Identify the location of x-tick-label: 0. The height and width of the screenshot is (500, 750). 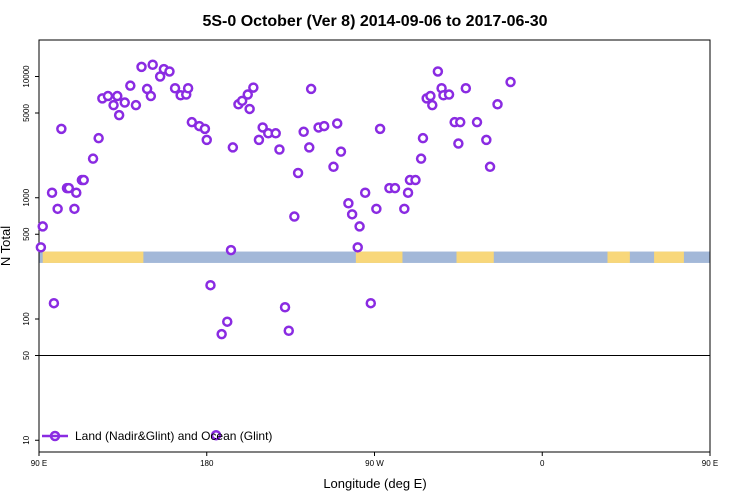
(542, 463).